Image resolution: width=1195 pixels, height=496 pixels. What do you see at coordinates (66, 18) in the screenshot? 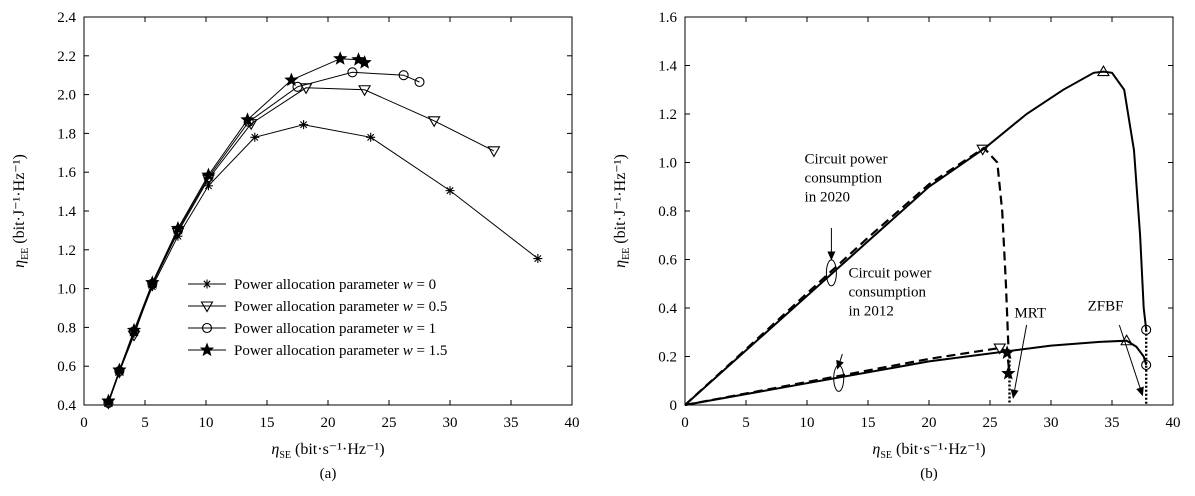
I see `y-tick-label: 2.4` at bounding box center [66, 18].